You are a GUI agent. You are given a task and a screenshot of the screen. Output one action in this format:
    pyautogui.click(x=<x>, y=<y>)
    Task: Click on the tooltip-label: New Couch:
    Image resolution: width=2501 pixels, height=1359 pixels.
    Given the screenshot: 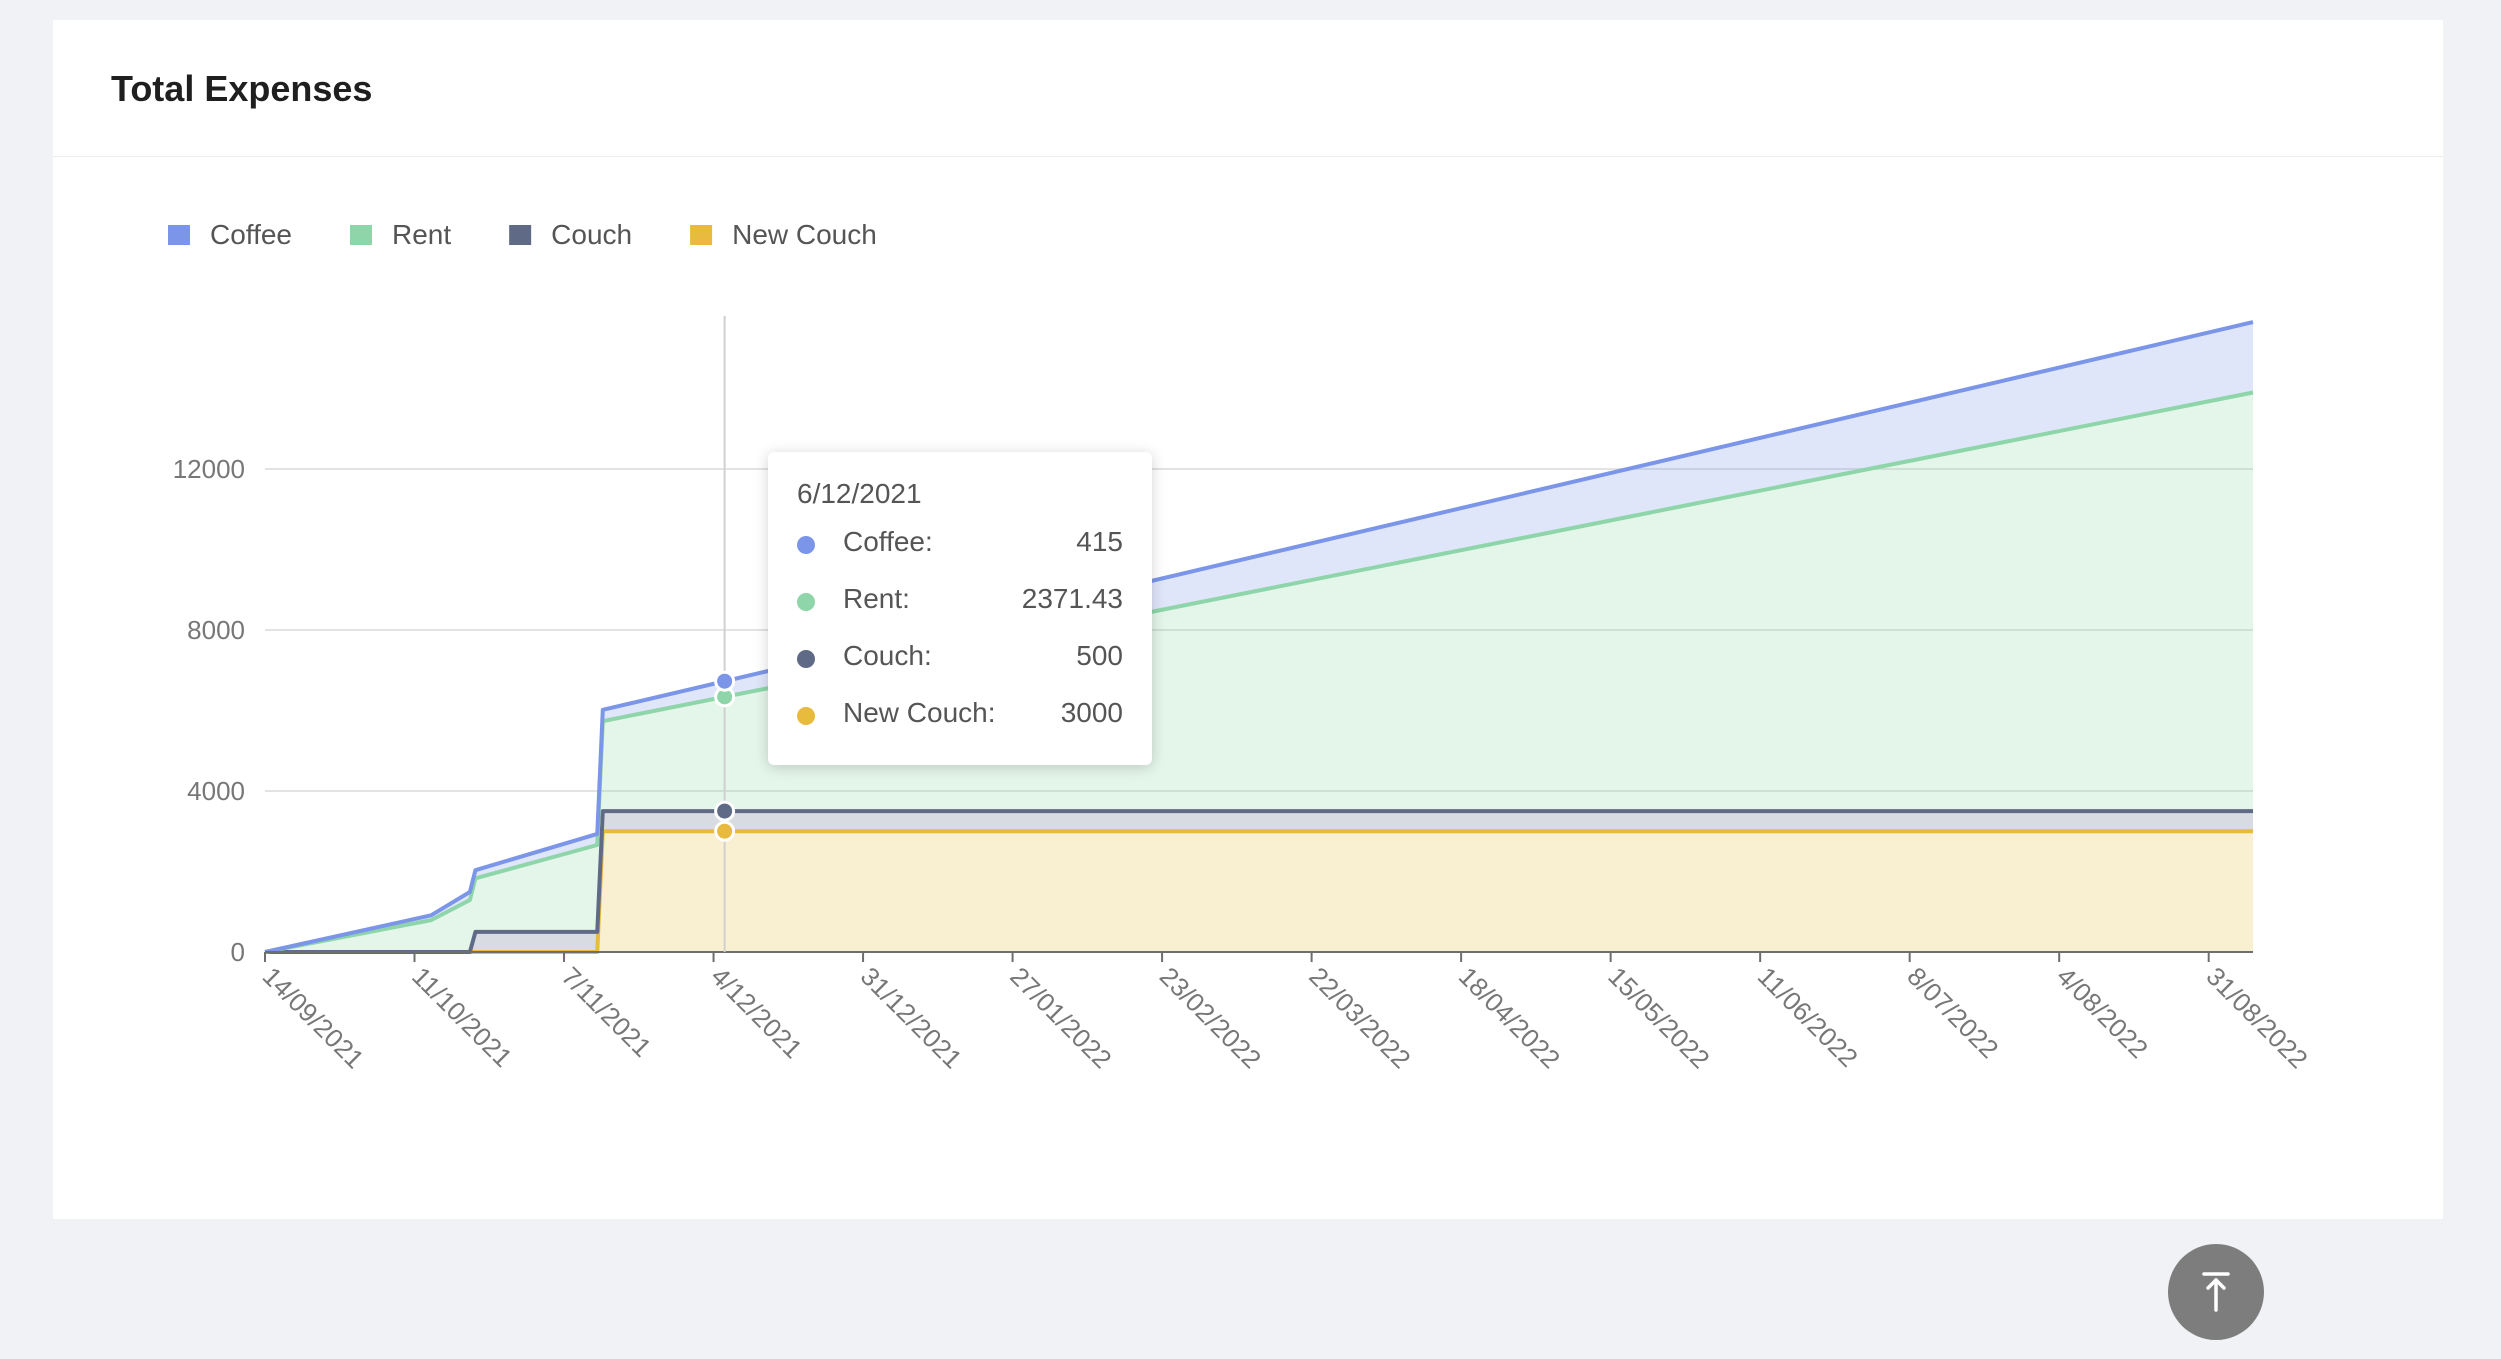 What is the action you would take?
    pyautogui.click(x=919, y=712)
    